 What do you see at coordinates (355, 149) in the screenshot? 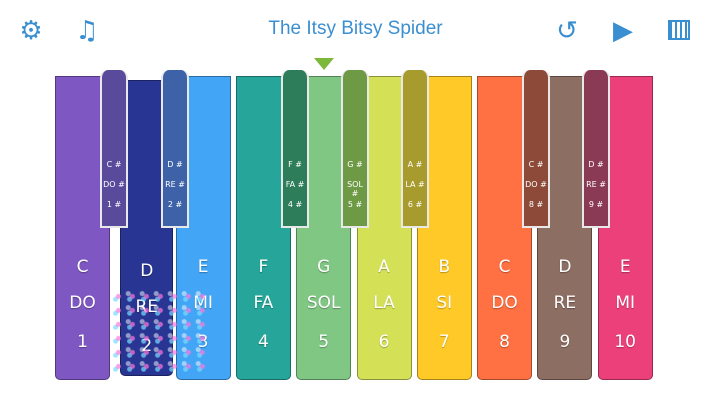
I see `black-key: G # SOL # 5 #` at bounding box center [355, 149].